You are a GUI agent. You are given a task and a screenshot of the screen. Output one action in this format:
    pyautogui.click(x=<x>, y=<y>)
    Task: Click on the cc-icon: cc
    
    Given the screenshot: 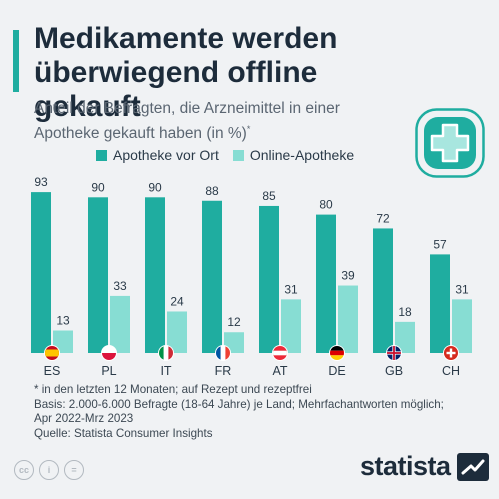 What is the action you would take?
    pyautogui.click(x=24, y=470)
    